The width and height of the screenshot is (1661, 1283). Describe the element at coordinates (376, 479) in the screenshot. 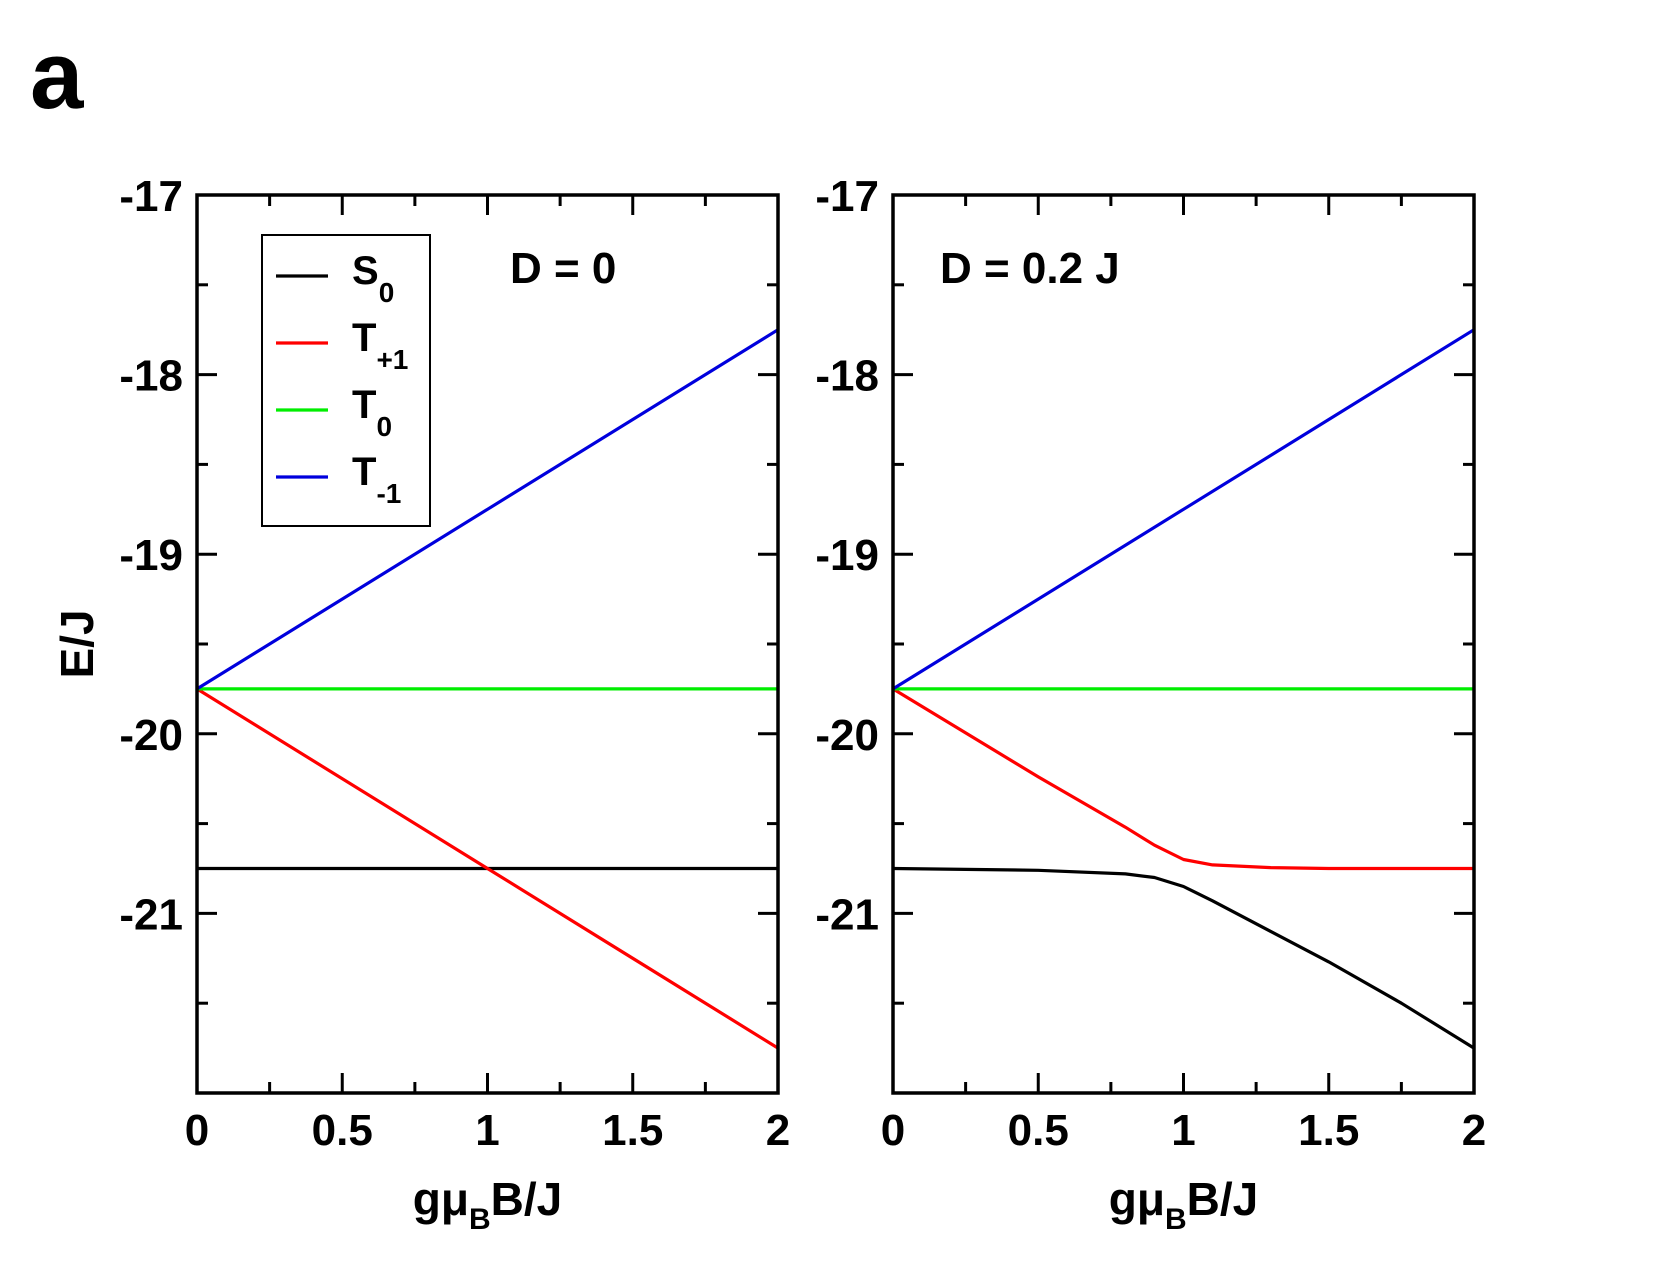

I see `legend-label-T-1: T-1` at that location.